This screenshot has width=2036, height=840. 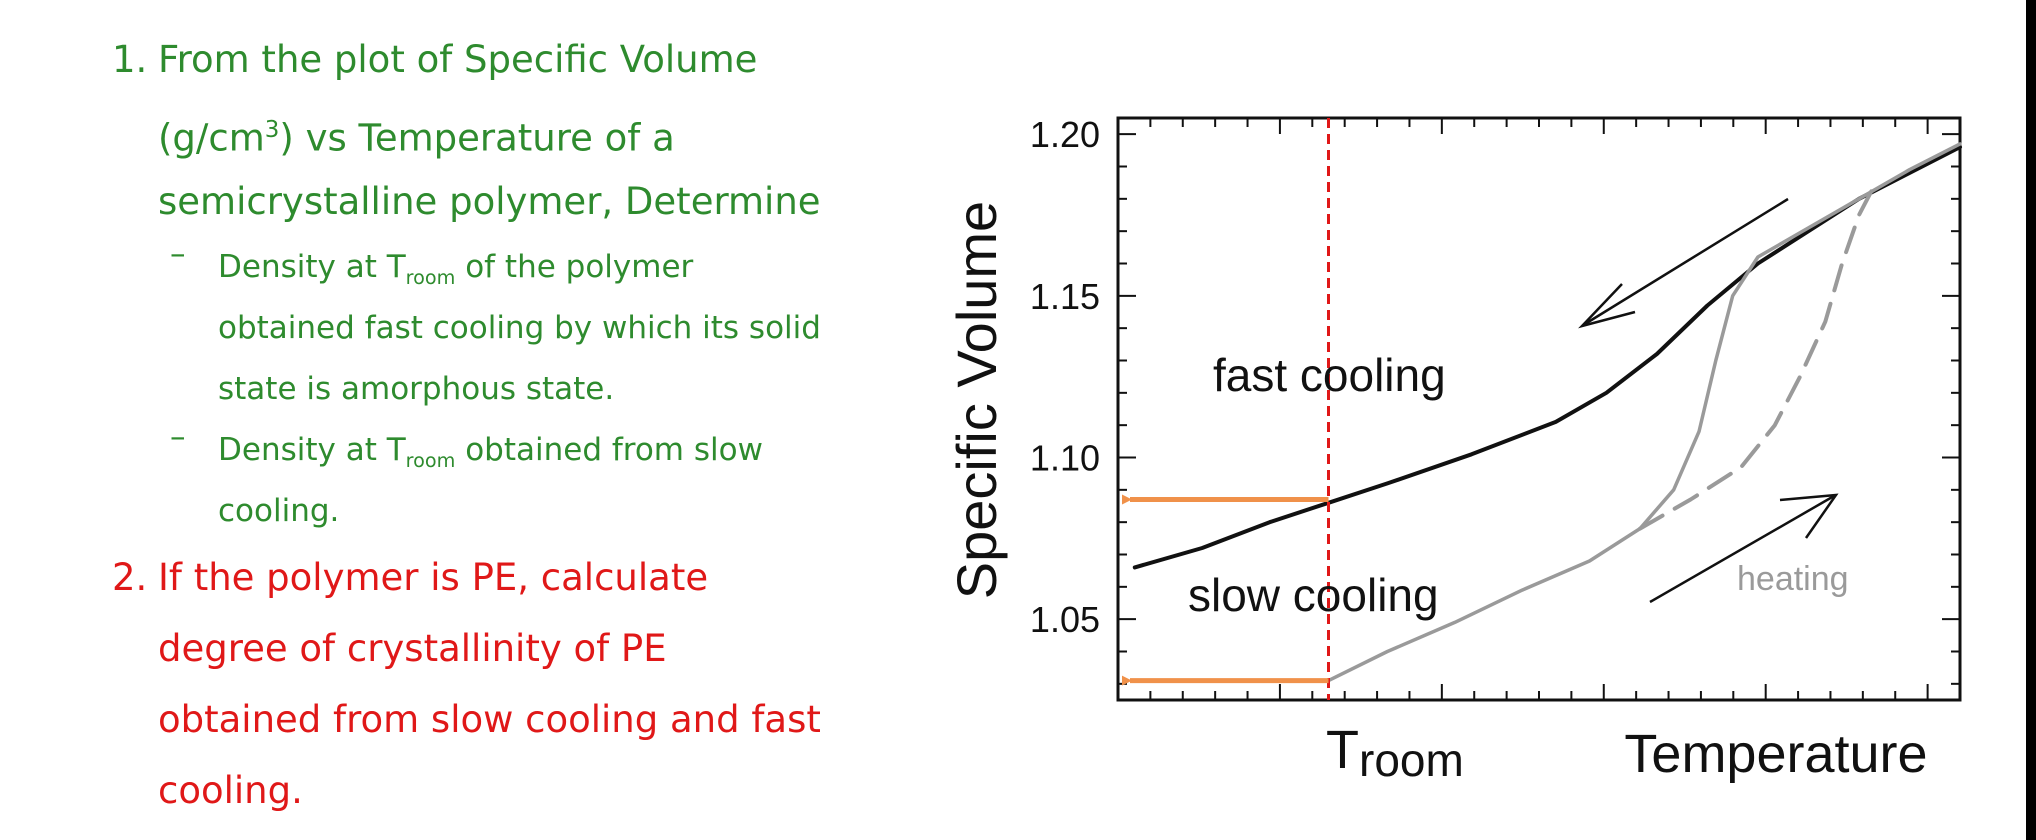 What do you see at coordinates (1329, 375) in the screenshot?
I see `fast-cooling-label: fast cooling` at bounding box center [1329, 375].